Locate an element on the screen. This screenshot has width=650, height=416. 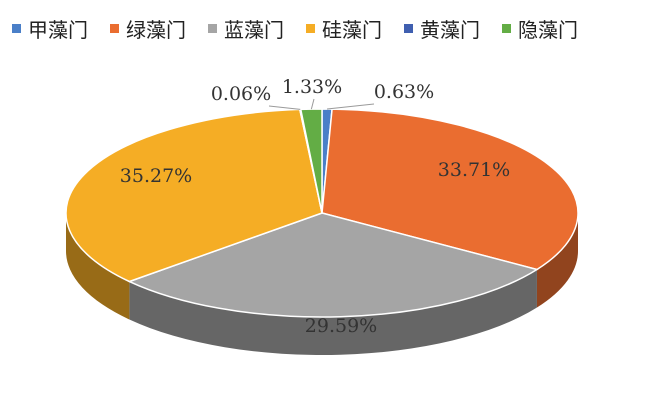
legend-item: 硅藻门 is located at coordinates (344, 28).